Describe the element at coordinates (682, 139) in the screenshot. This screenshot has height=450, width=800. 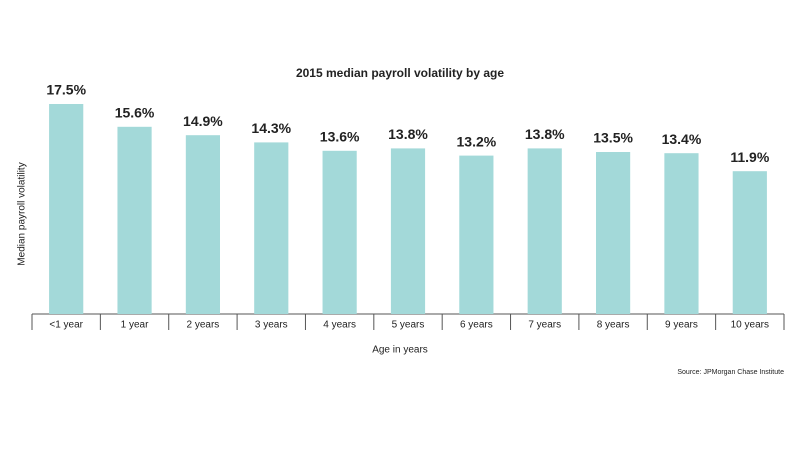
I see `value-label: 13.4%` at that location.